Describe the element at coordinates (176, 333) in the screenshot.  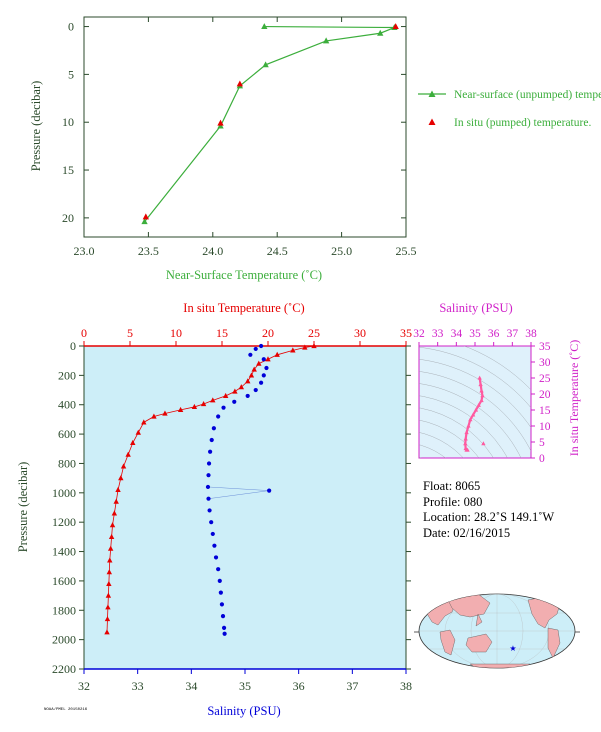
I see `temperature-tick-label: 10` at that location.